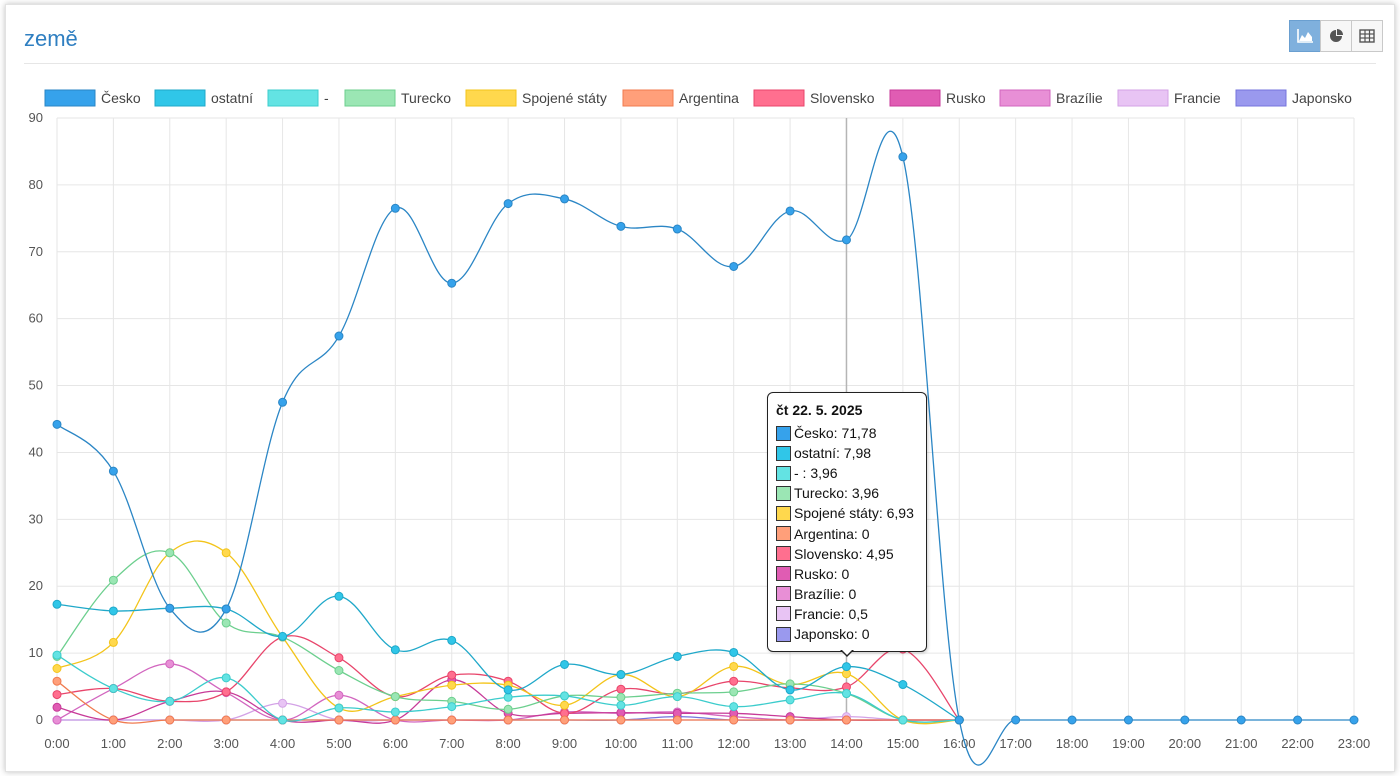 The height and width of the screenshot is (776, 1400). What do you see at coordinates (36, 184) in the screenshot?
I see `y-tick-label: 80` at bounding box center [36, 184].